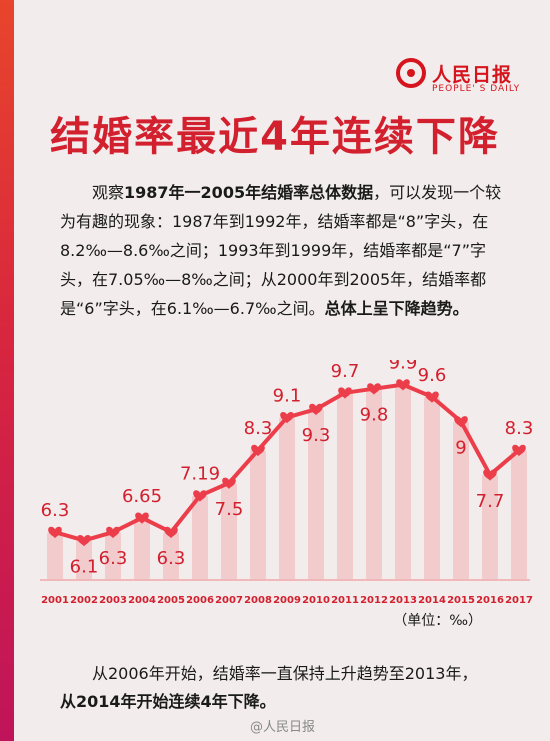 Image resolution: width=550 pixels, height=741 pixels. Describe the element at coordinates (200, 537) in the screenshot. I see `column-2006` at that location.